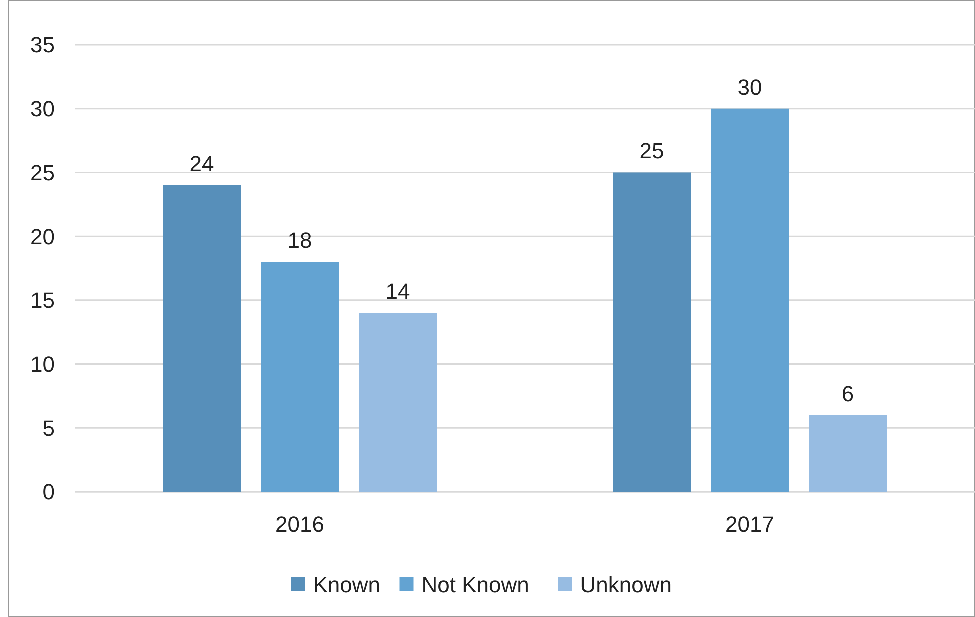  What do you see at coordinates (750, 87) in the screenshot?
I see `data-label: 30` at bounding box center [750, 87].